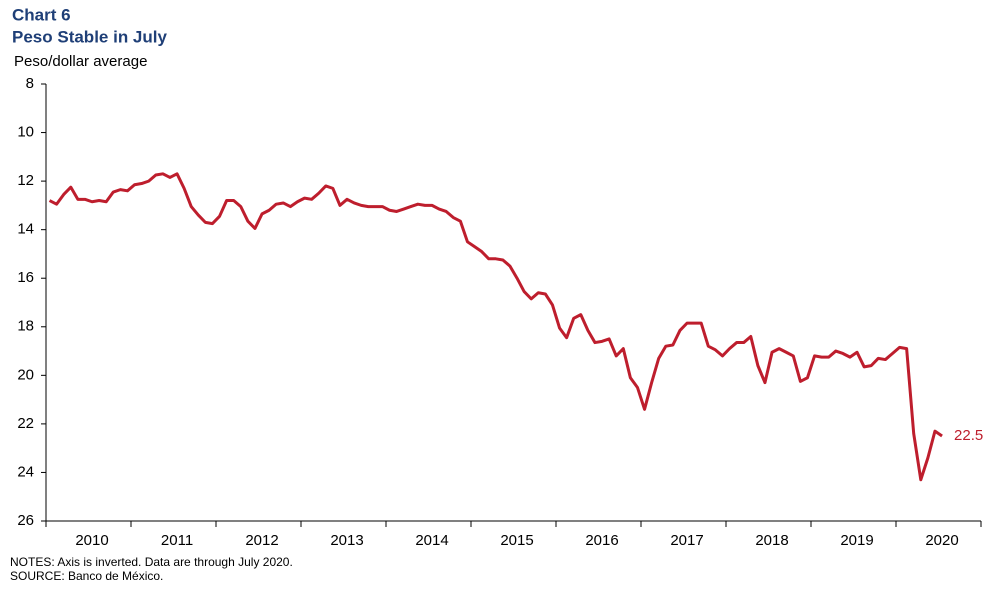 Image resolution: width=997 pixels, height=589 pixels. What do you see at coordinates (261, 540) in the screenshot?
I see `x-tick-label: 2012` at bounding box center [261, 540].